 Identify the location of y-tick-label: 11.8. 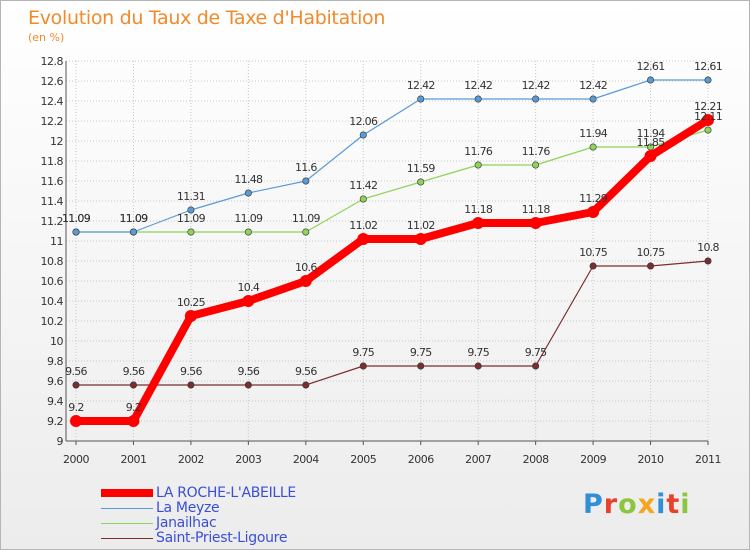
(52, 161).